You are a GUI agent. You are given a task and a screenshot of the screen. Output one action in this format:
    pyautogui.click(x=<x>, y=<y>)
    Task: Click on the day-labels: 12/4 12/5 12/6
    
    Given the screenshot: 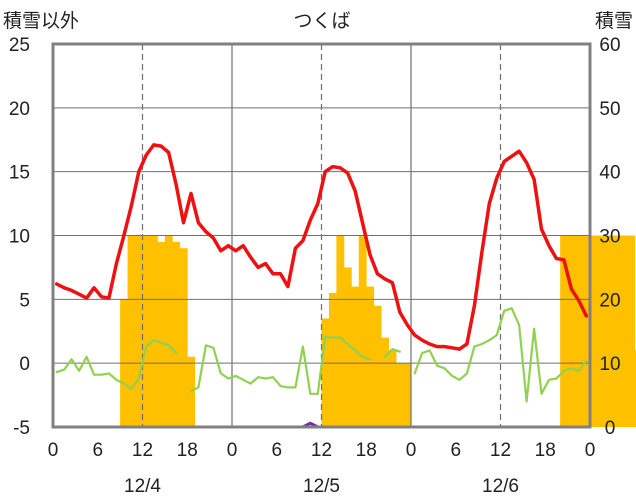 What is the action you would take?
    pyautogui.click(x=321, y=486)
    